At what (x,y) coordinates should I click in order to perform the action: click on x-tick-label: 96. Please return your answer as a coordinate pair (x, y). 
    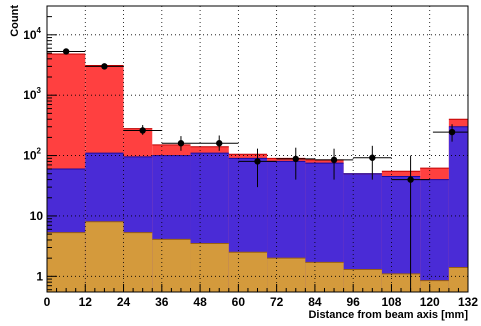
    Looking at the image, I should click on (354, 302).